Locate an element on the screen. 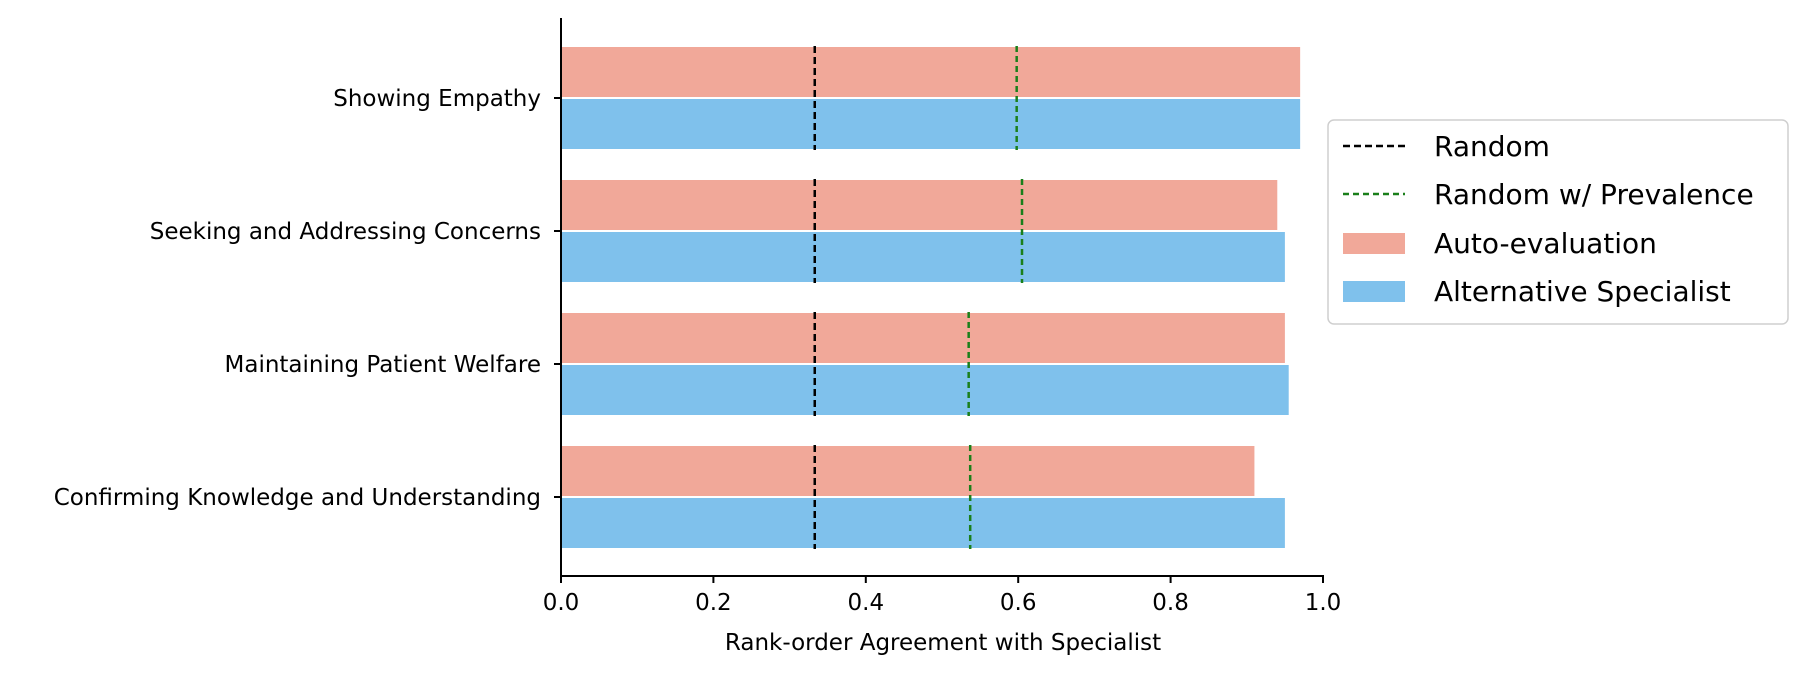  reference-lines-layer is located at coordinates (918, 297).